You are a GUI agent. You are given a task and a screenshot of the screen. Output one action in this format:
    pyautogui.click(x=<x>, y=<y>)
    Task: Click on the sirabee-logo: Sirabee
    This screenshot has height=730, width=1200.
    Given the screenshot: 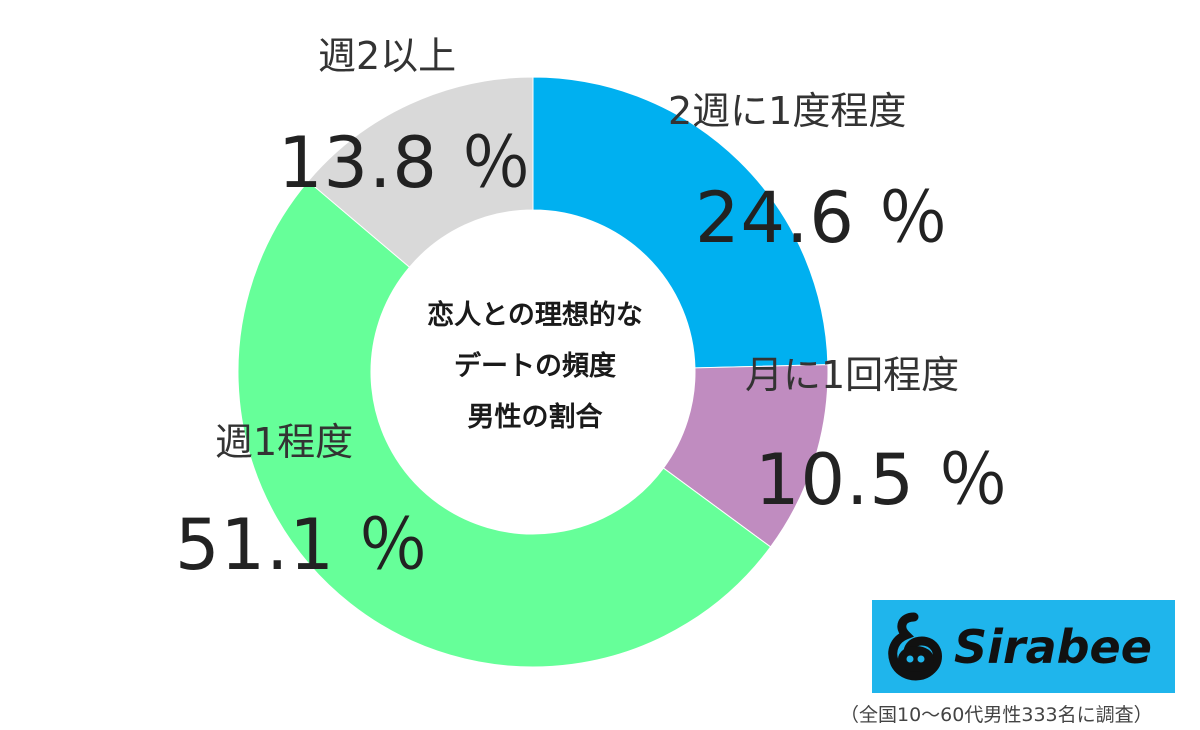 What is the action you would take?
    pyautogui.click(x=1023, y=646)
    